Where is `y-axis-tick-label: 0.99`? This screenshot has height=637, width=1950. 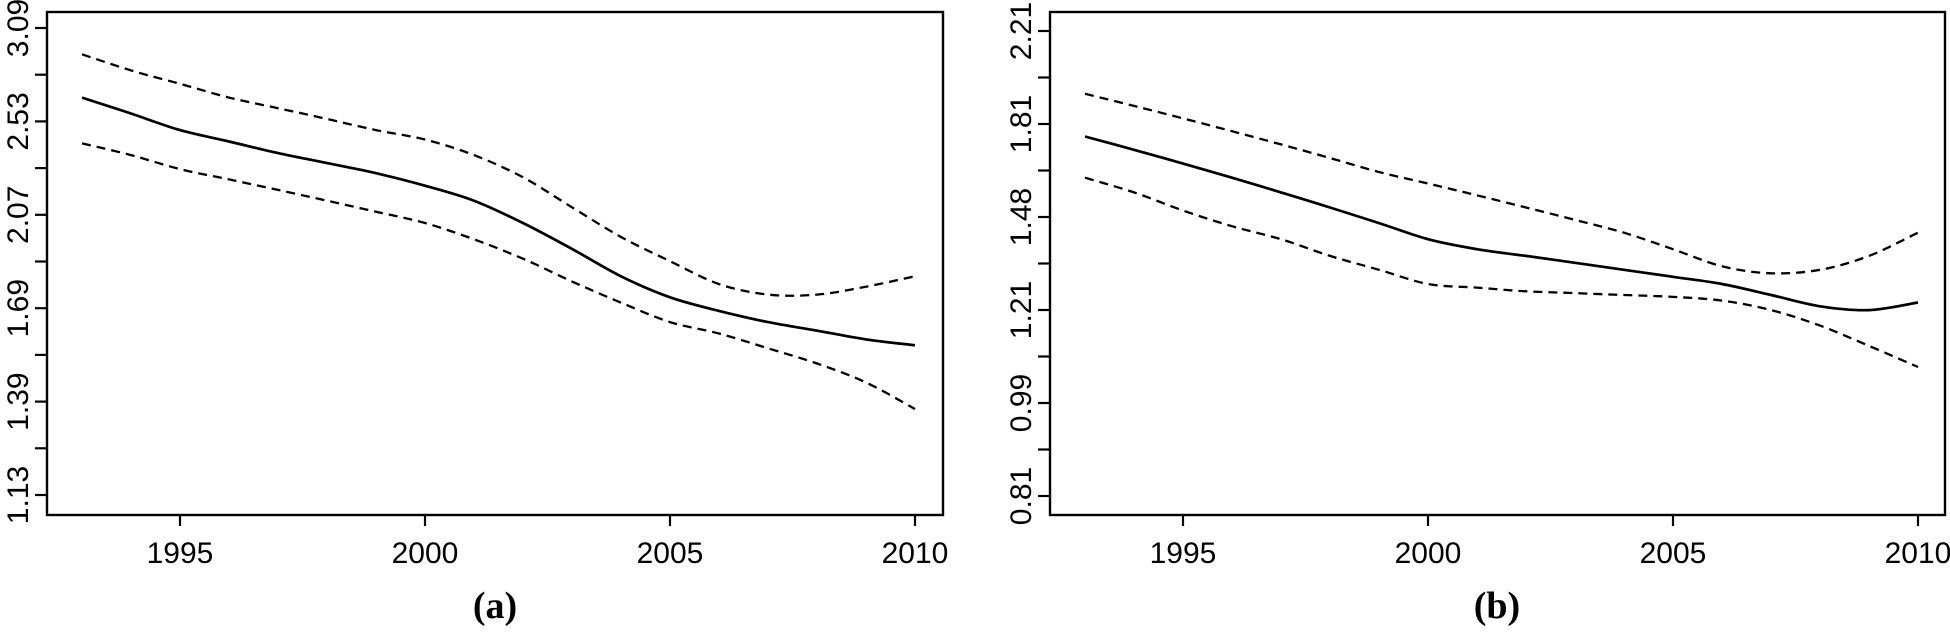 y-axis-tick-label: 0.99 is located at coordinates (1021, 403).